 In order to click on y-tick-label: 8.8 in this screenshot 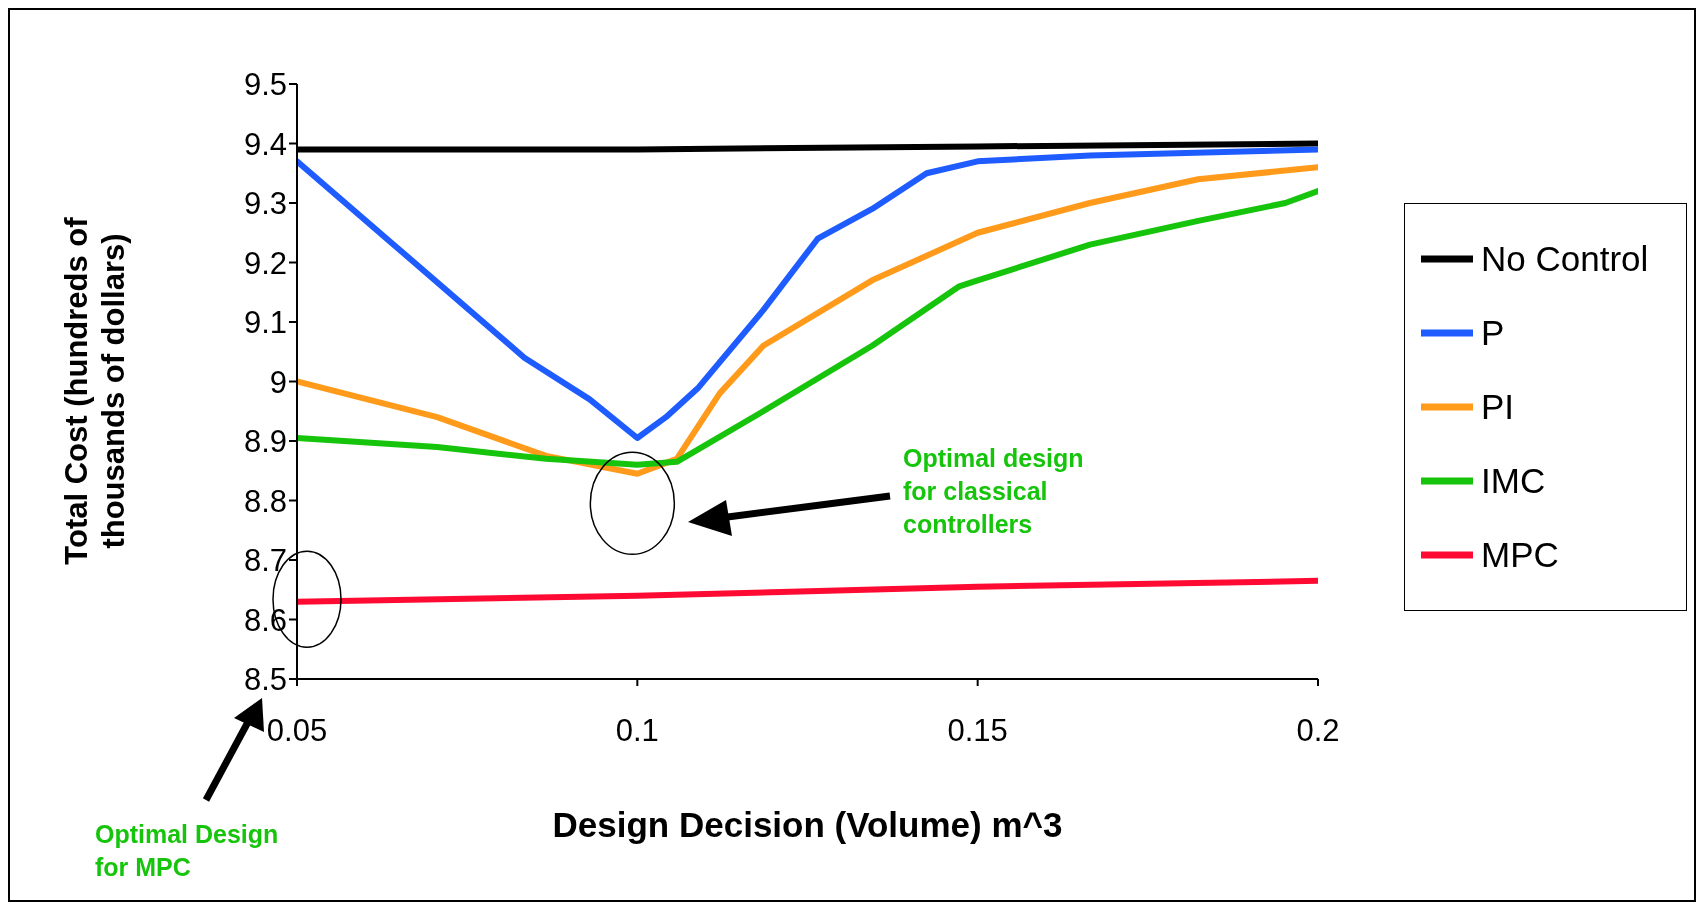, I will do `click(265, 501)`.